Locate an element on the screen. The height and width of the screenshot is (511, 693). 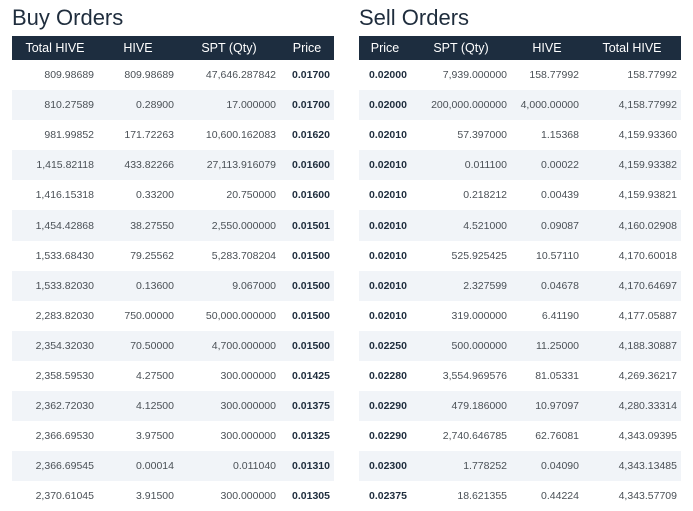
sell-cell-price: 0.02375 is located at coordinates (388, 496).